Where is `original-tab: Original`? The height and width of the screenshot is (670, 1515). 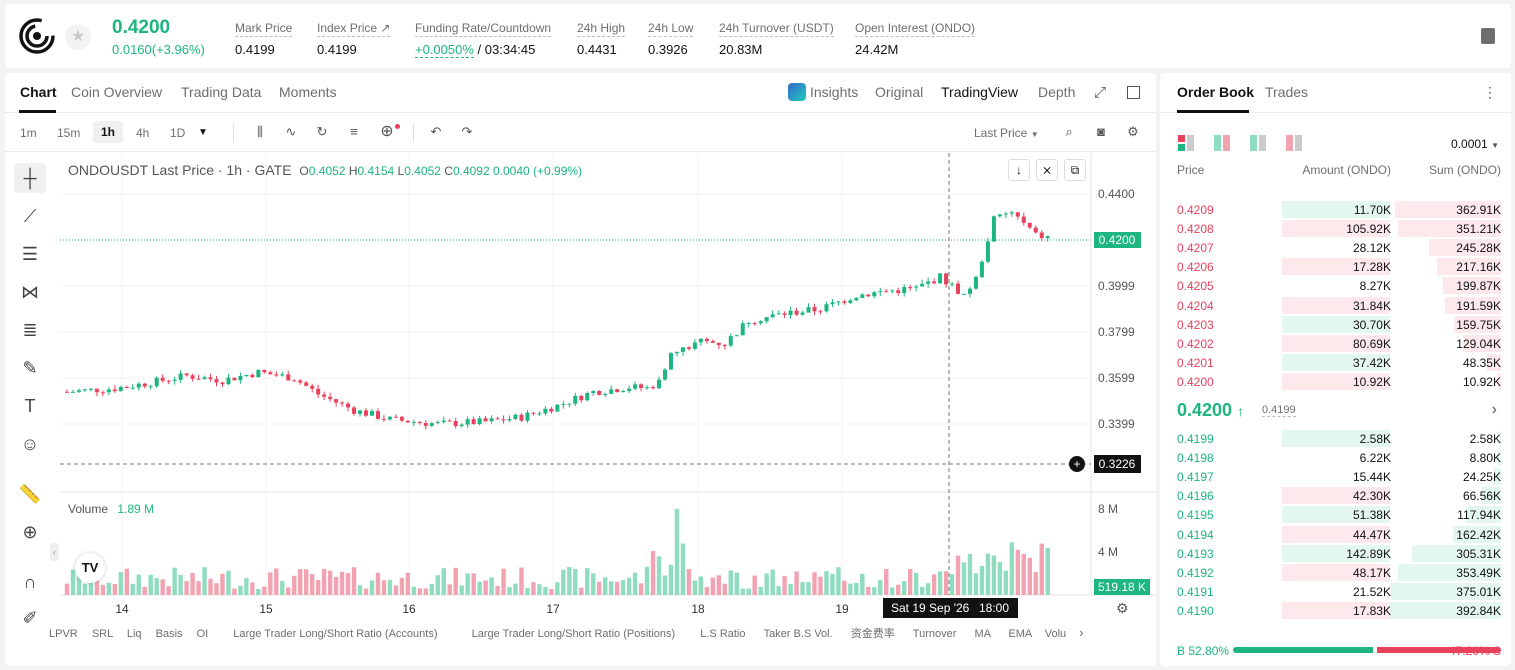 original-tab: Original is located at coordinates (899, 92).